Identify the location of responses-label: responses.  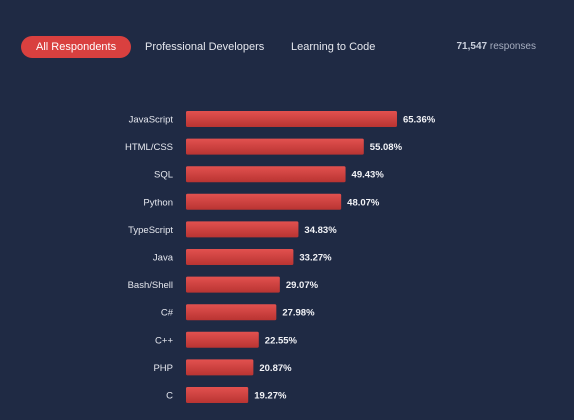
(512, 46).